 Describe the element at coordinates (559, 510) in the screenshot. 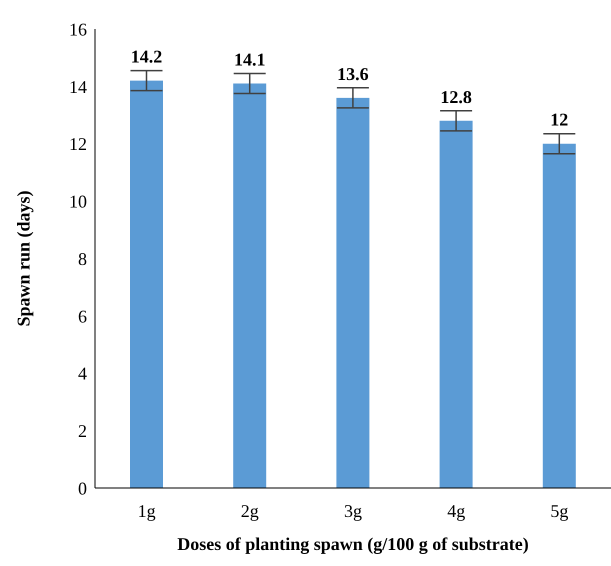

I see `x-tick-label: 5g` at that location.